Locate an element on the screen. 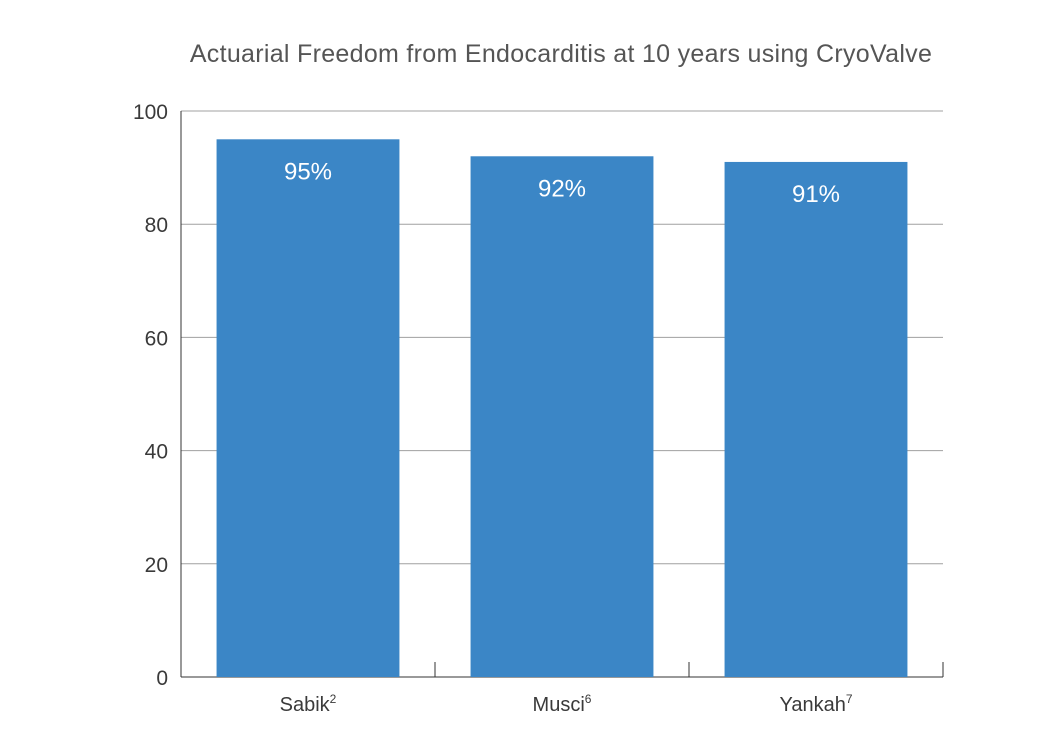 This screenshot has width=1042, height=736. x-category-label: Sabik2 is located at coordinates (308, 704).